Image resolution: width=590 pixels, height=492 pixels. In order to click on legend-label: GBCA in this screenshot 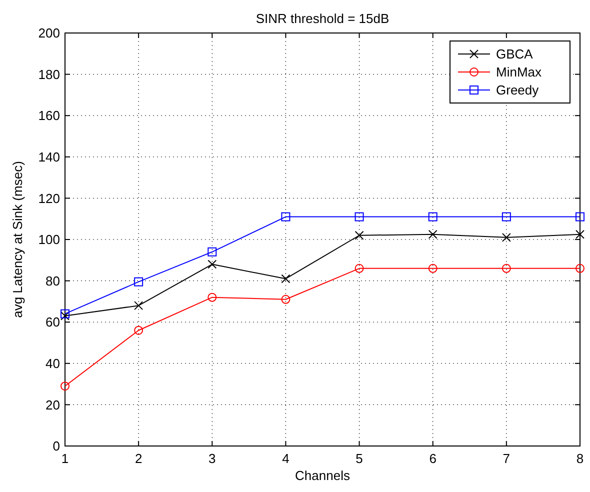, I will do `click(515, 54)`.